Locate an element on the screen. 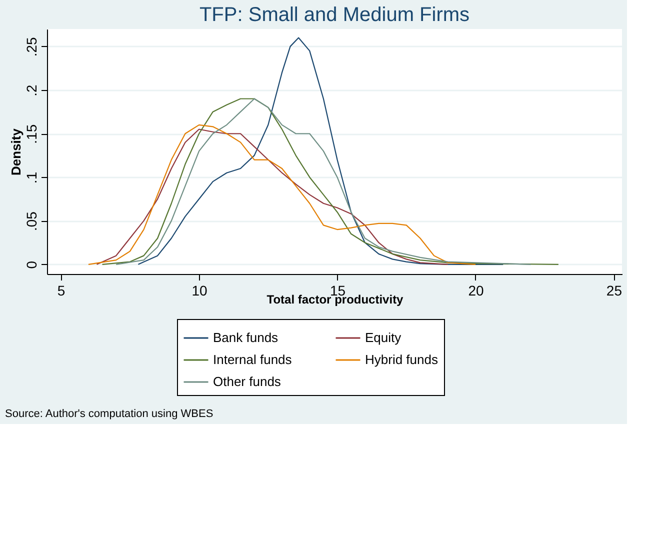  y-tick-label: .15 is located at coordinates (32, 134).